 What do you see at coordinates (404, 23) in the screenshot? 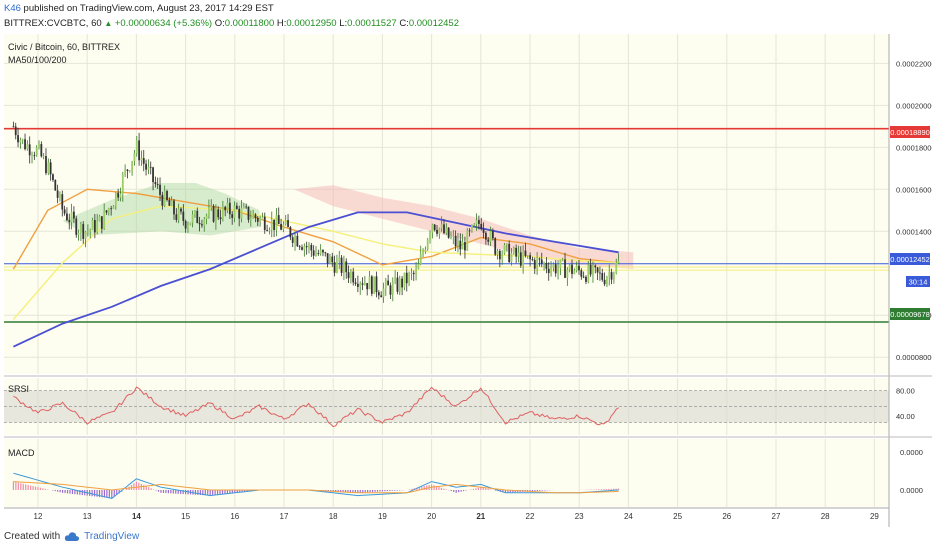
I see `close-label: C:` at bounding box center [404, 23].